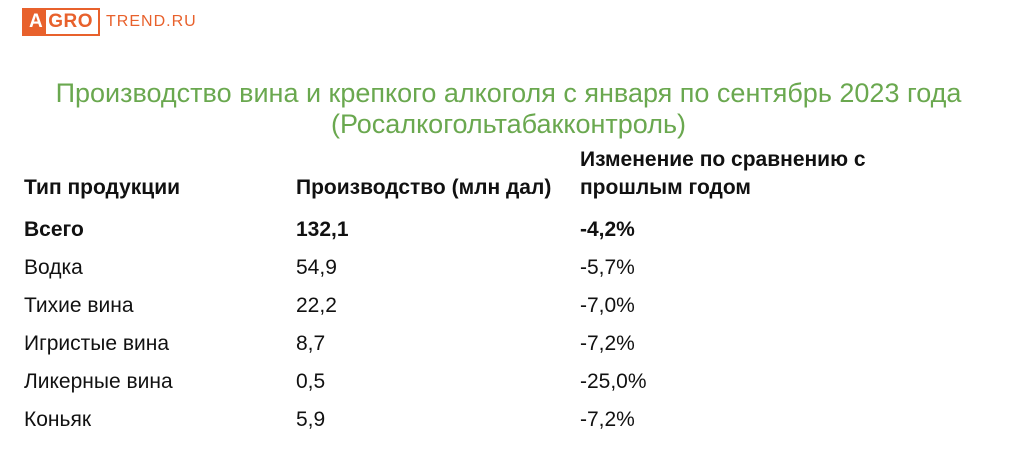 The height and width of the screenshot is (463, 1017). Describe the element at coordinates (607, 229) in the screenshot. I see `cell-change: -4,2%` at that location.